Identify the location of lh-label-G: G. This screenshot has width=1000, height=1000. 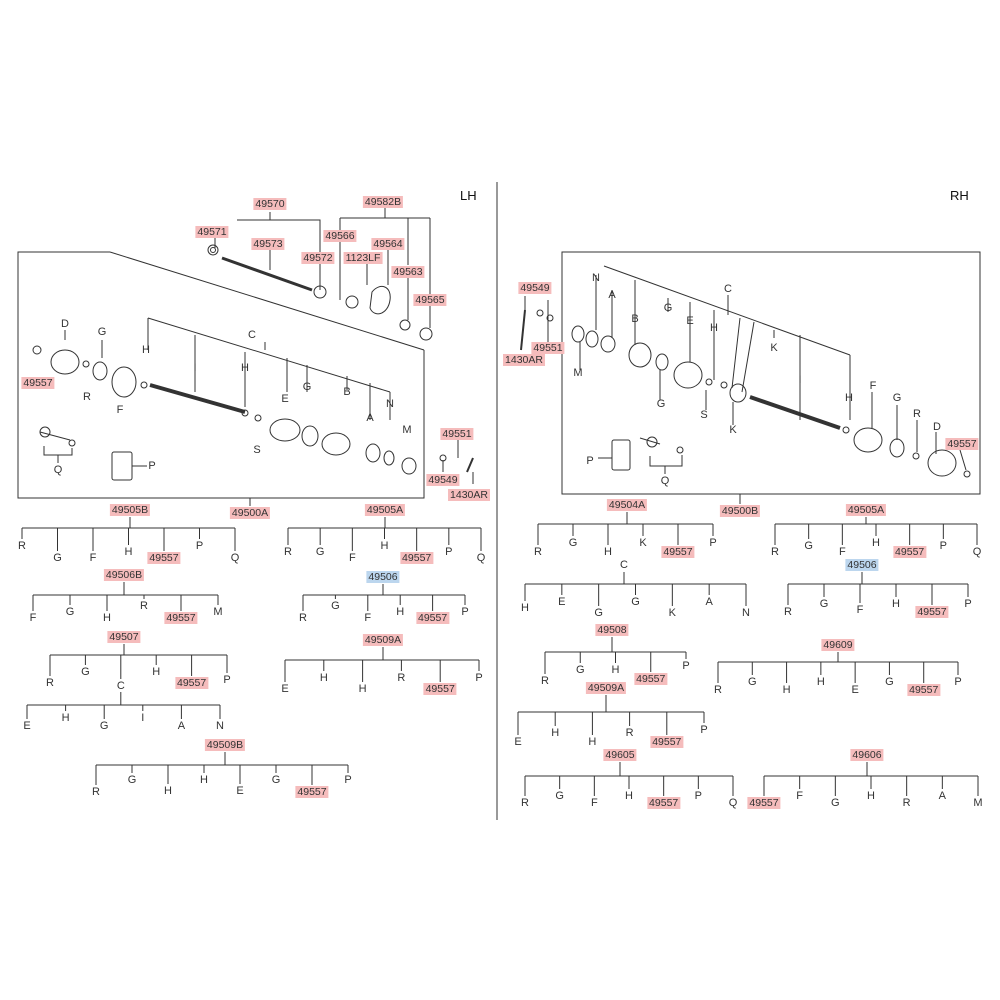
(102, 332).